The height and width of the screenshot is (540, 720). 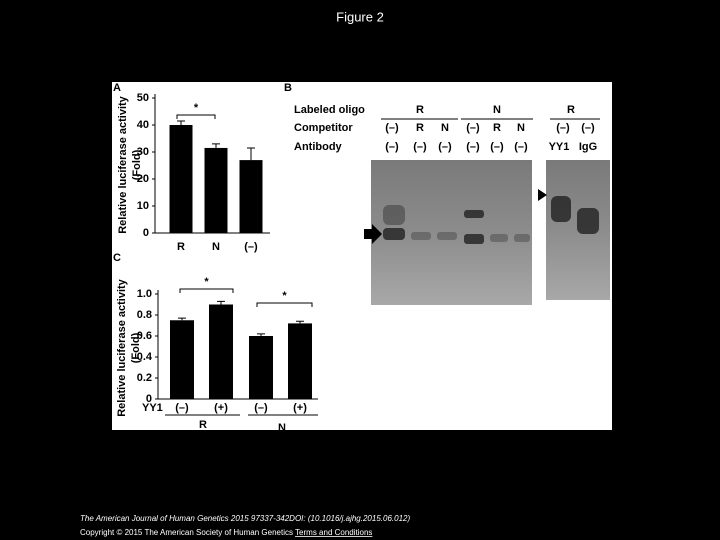 What do you see at coordinates (152, 408) in the screenshot?
I see `row-label: YY1` at bounding box center [152, 408].